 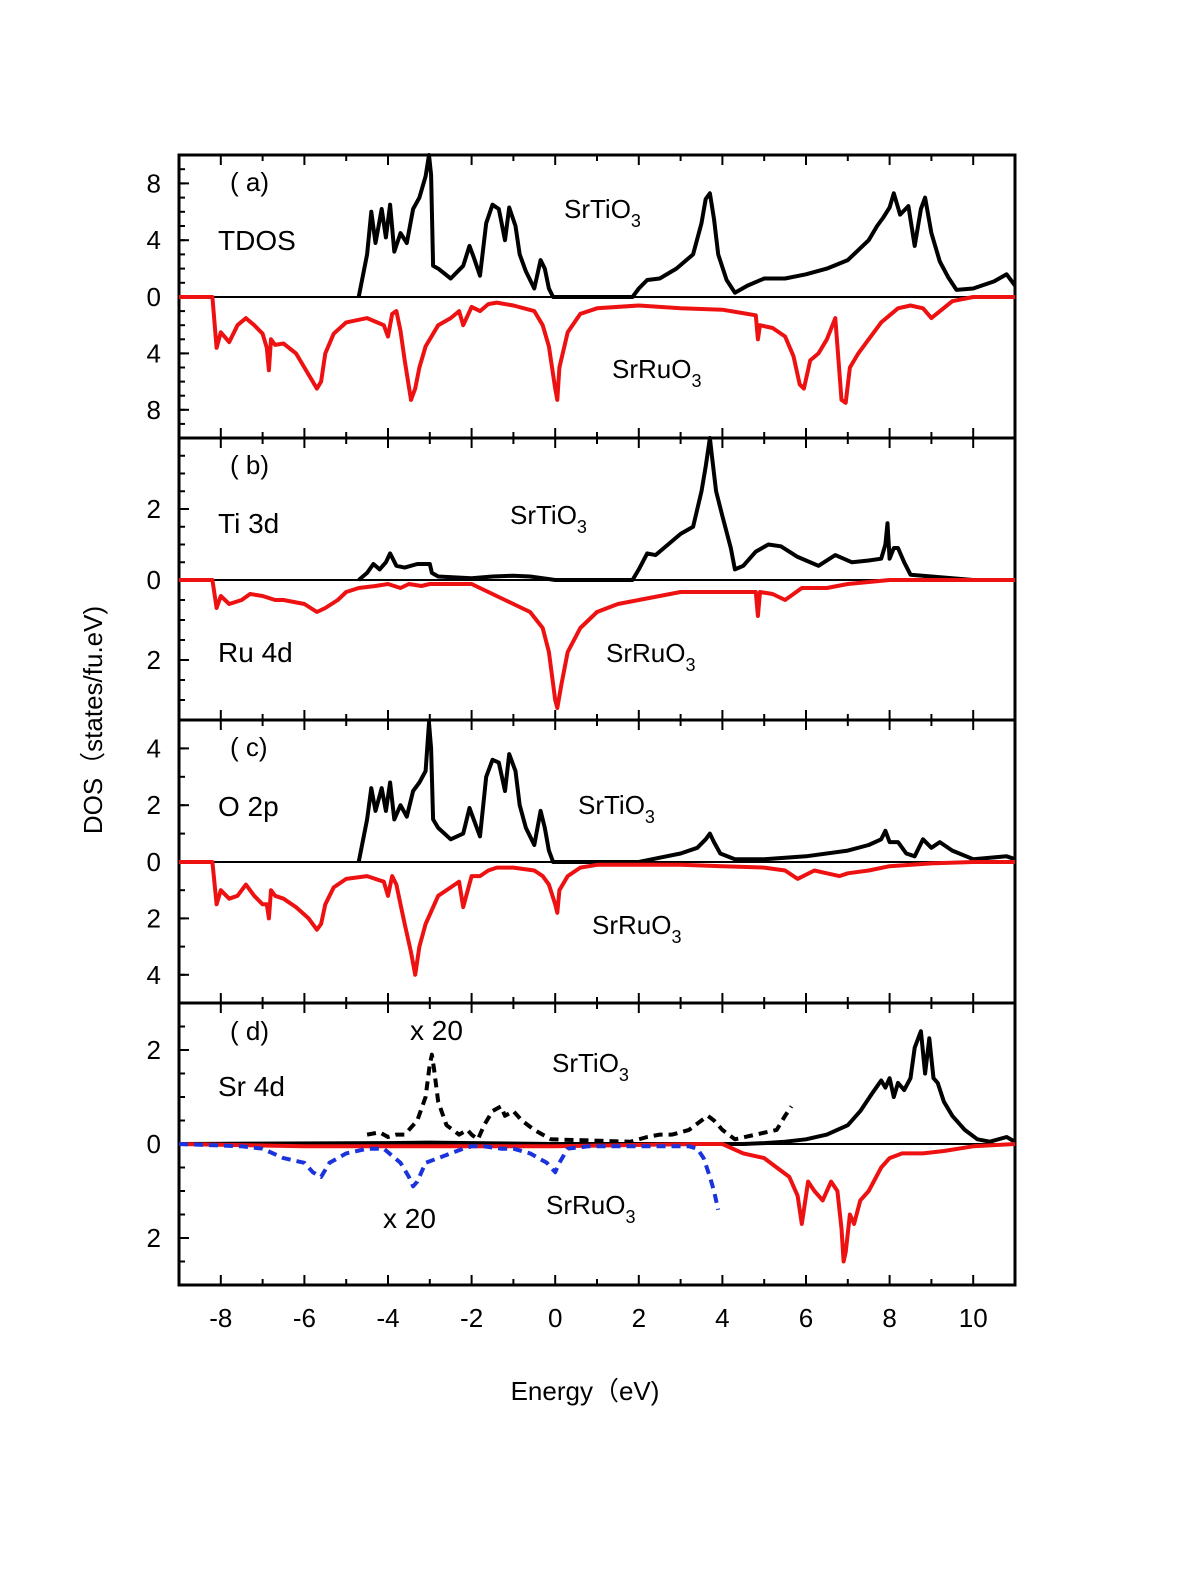 I want to click on panel-2: 0 2 2 ( b) Ti 3d Ru 4d SrTiO3 SrRuO3, so click(x=582, y=579).